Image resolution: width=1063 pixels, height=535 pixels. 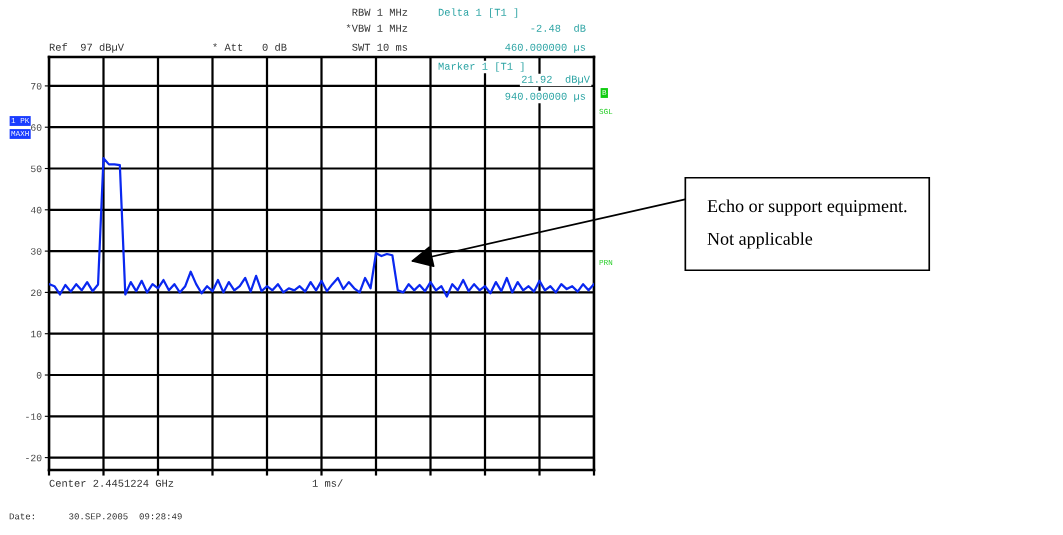 I want to click on y-tick-label: 50, so click(x=36, y=169).